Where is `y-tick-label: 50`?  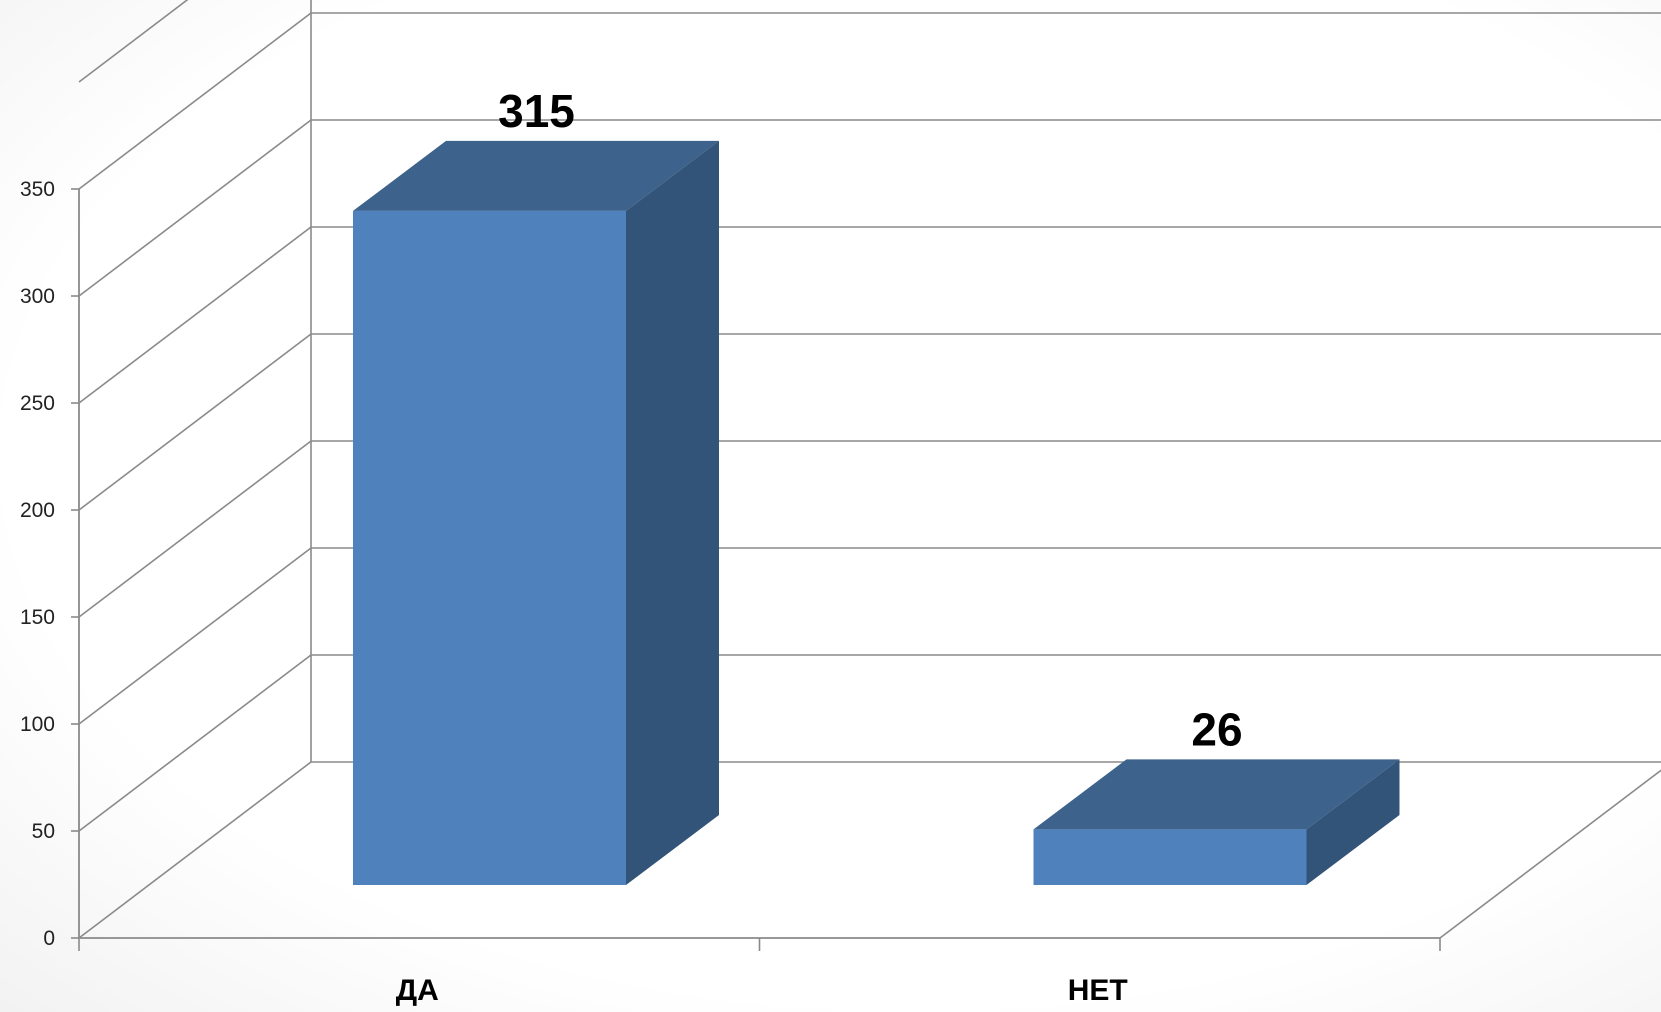 y-tick-label: 50 is located at coordinates (43, 831).